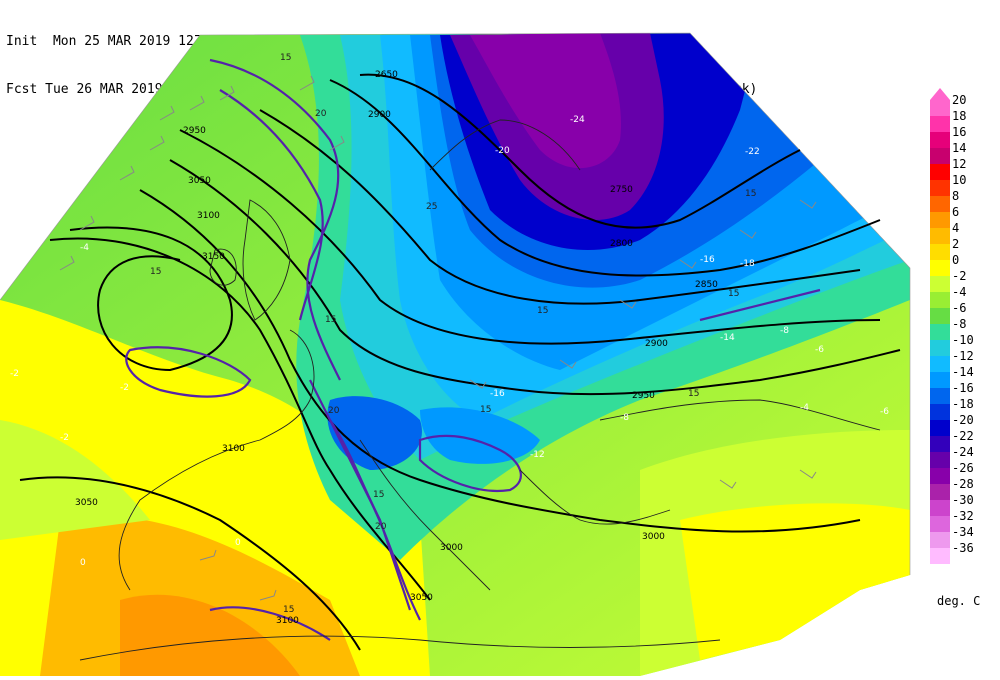 The height and width of the screenshot is (680, 1000). I want to click on cold-core-inner, so click(545, 101).